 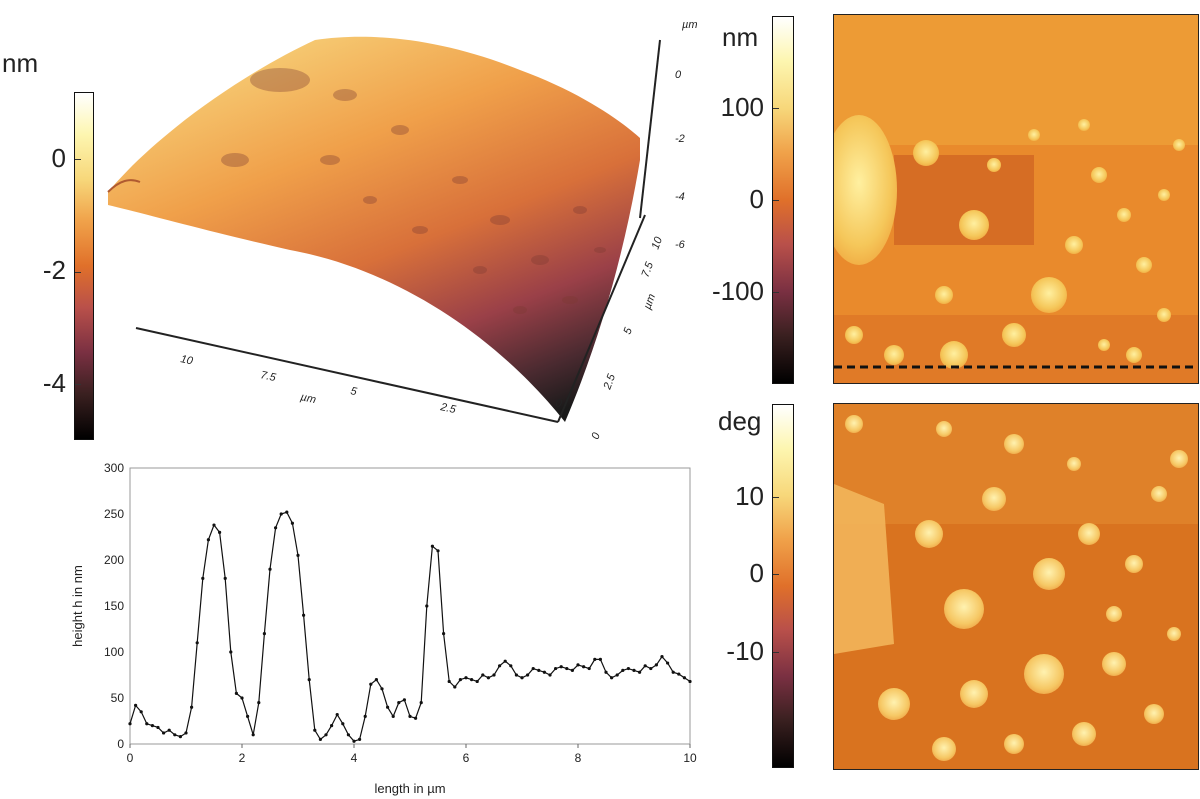 I want to click on y-tick-label: 200, so click(x=114, y=560).